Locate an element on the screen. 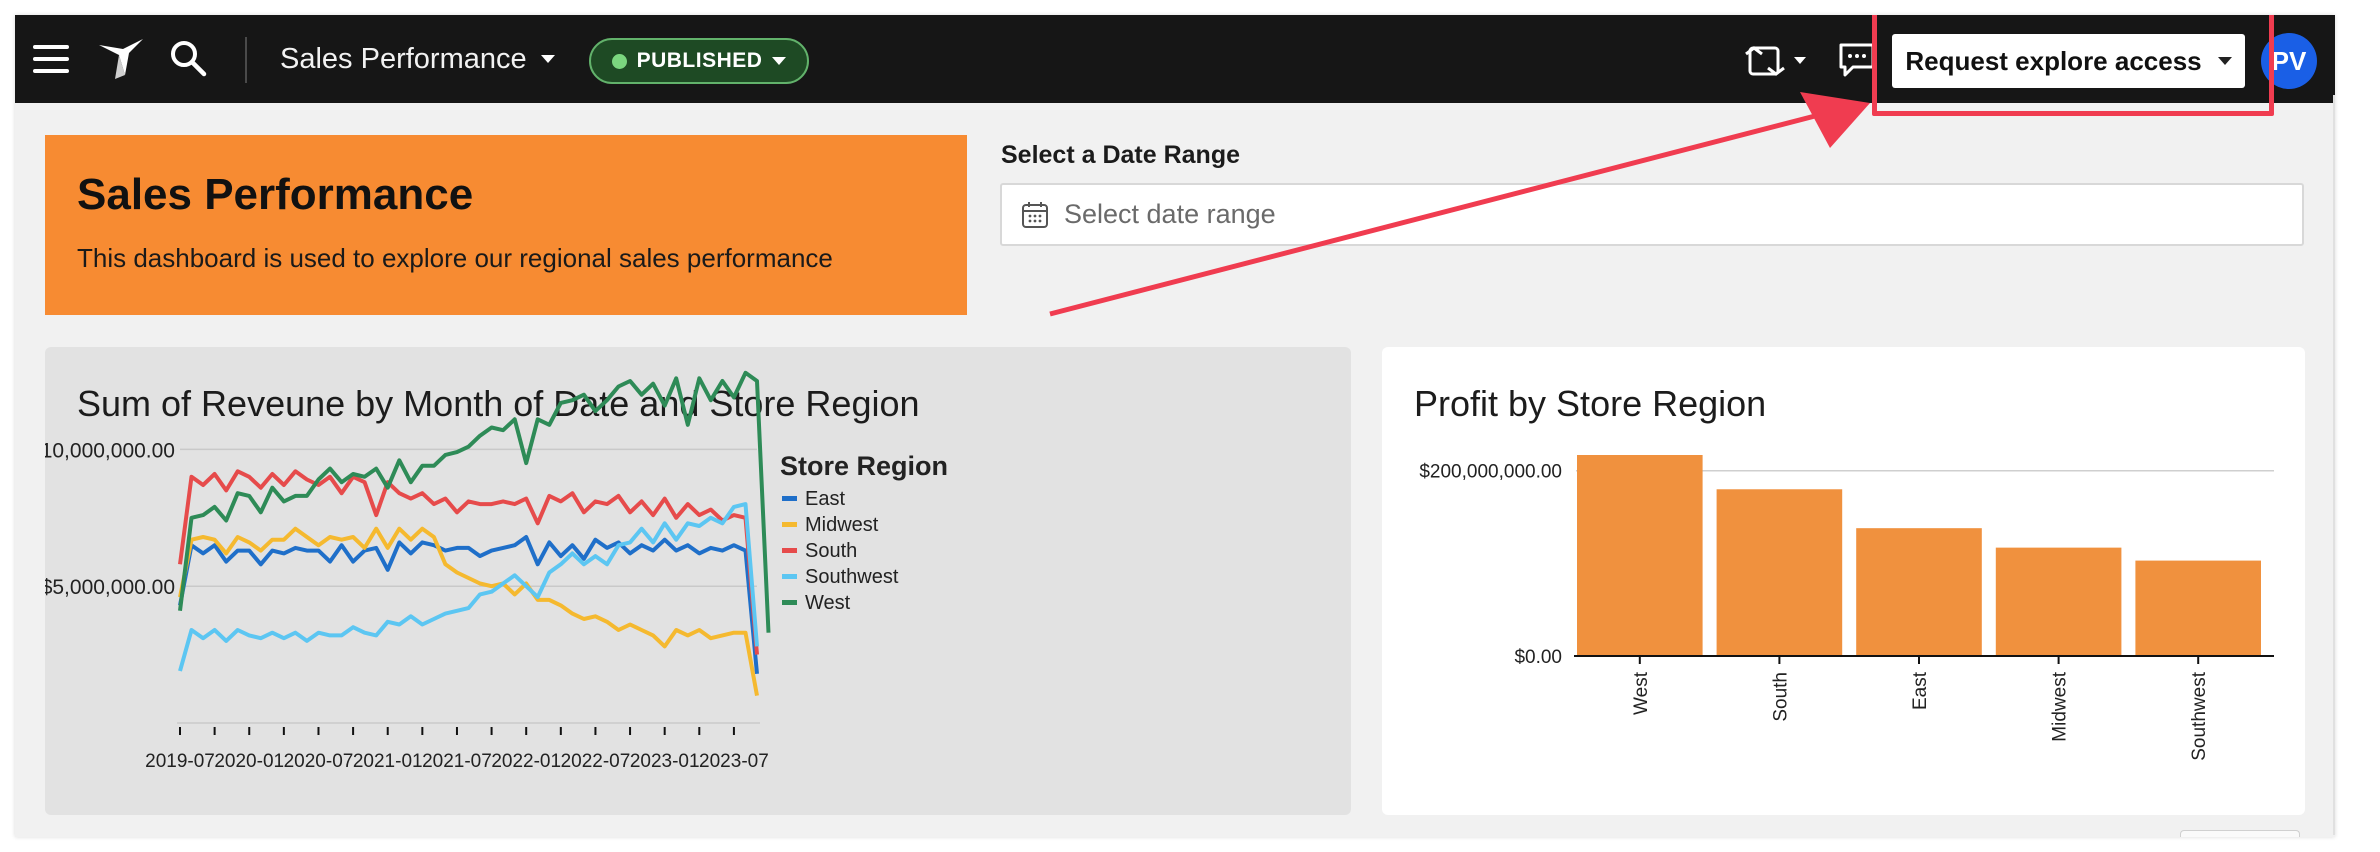  avatar-initials: PV is located at coordinates (2289, 60).